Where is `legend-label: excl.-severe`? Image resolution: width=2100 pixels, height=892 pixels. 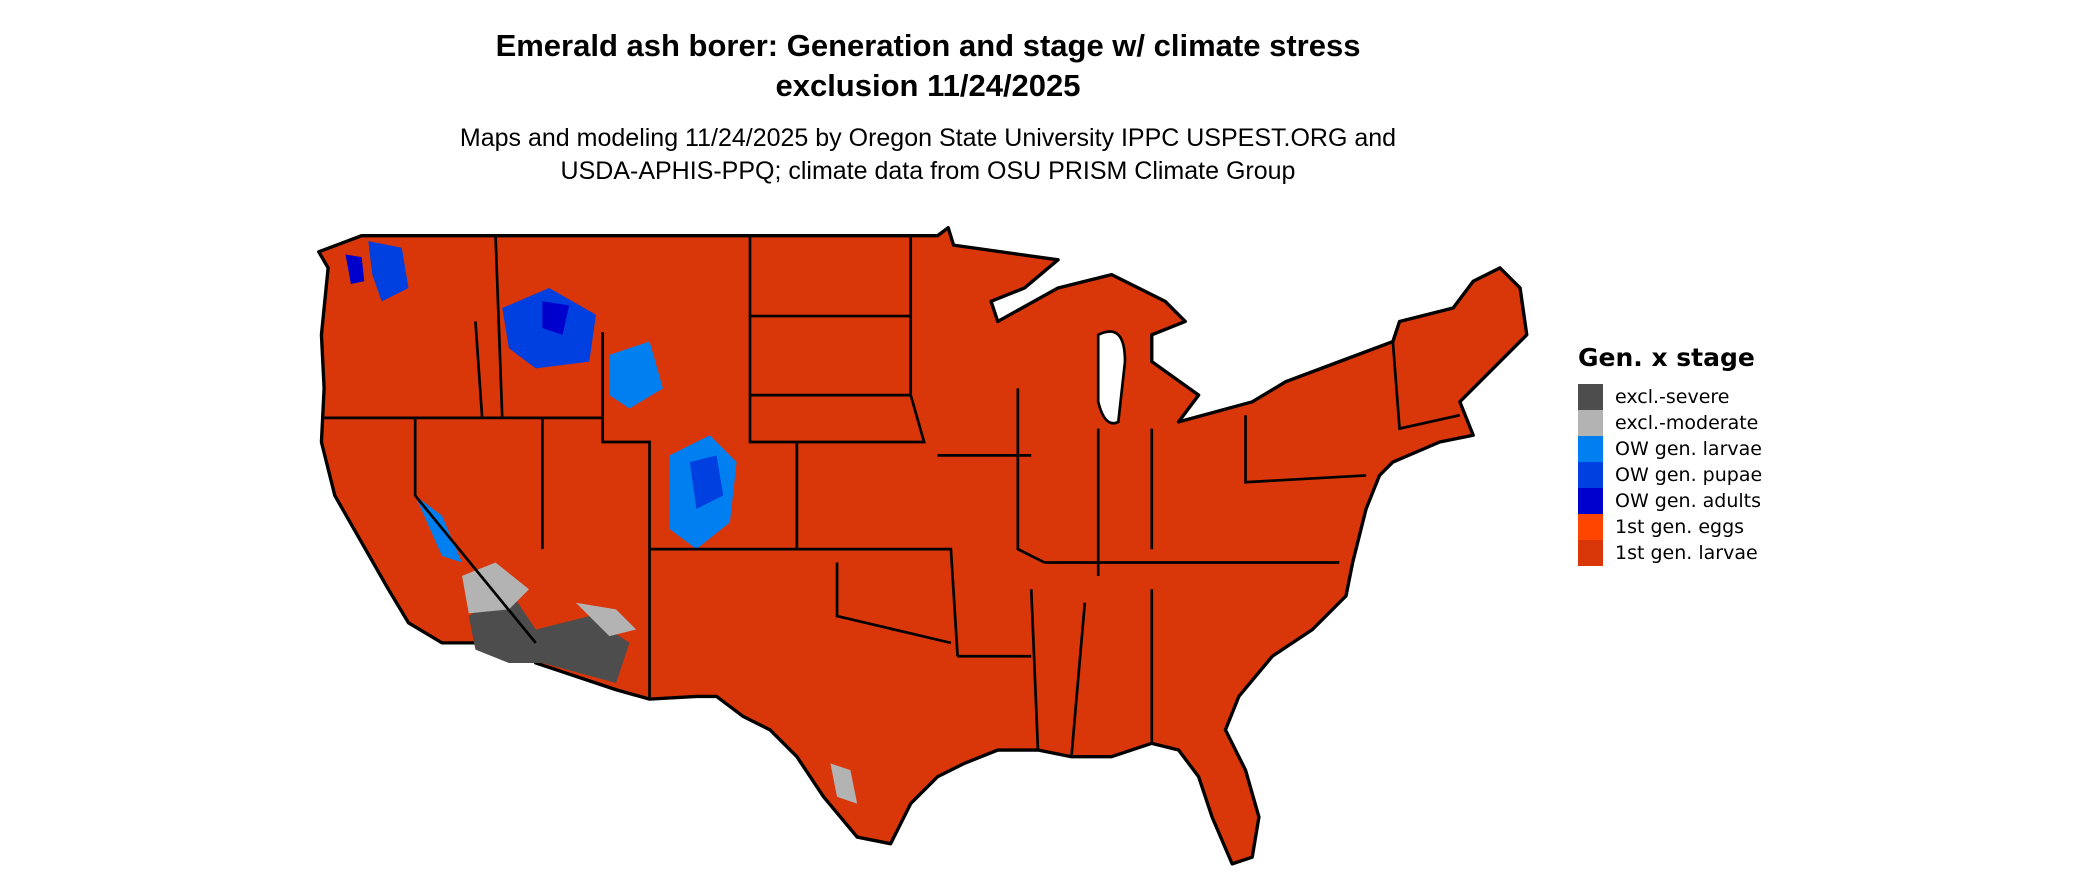
legend-label: excl.-severe is located at coordinates (1672, 397).